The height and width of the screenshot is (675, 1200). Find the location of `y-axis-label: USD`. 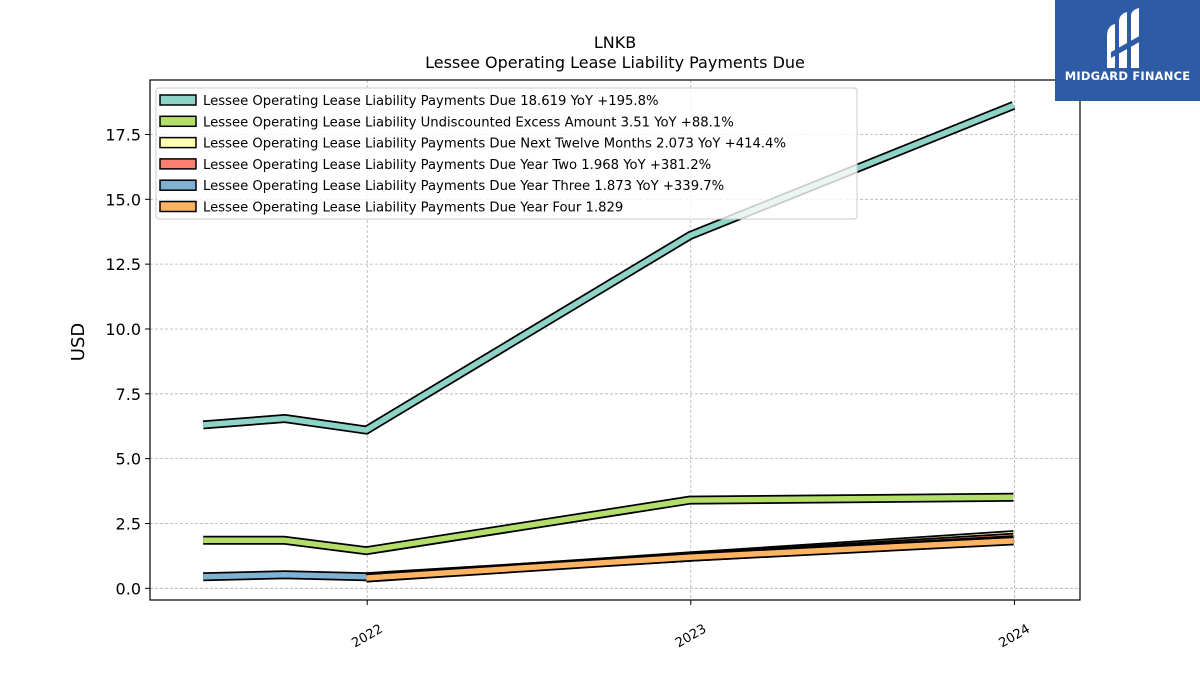

y-axis-label: USD is located at coordinates (78, 342).